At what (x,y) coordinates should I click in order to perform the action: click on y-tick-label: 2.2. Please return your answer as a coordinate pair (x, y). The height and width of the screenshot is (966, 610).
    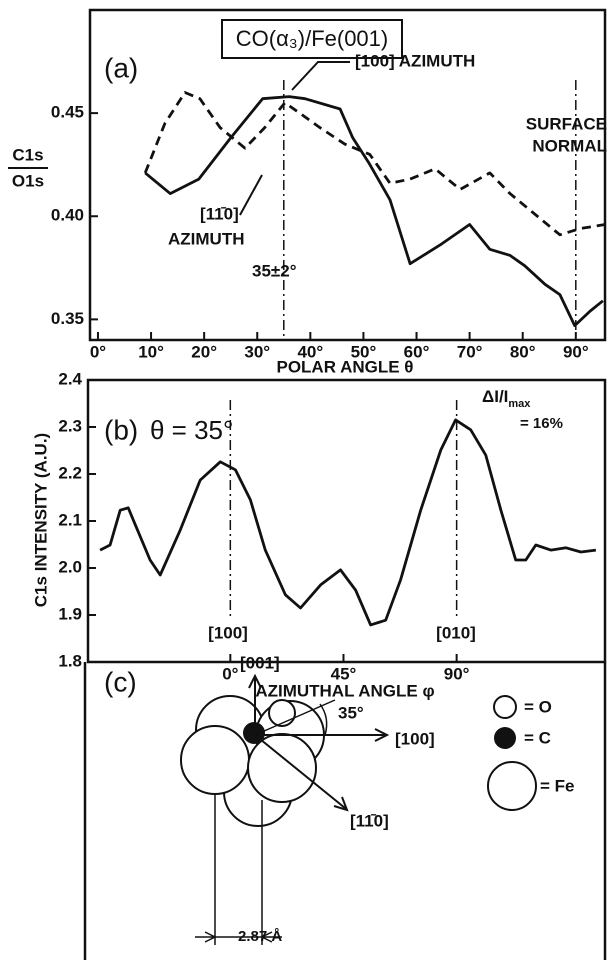
    Looking at the image, I should click on (70, 472).